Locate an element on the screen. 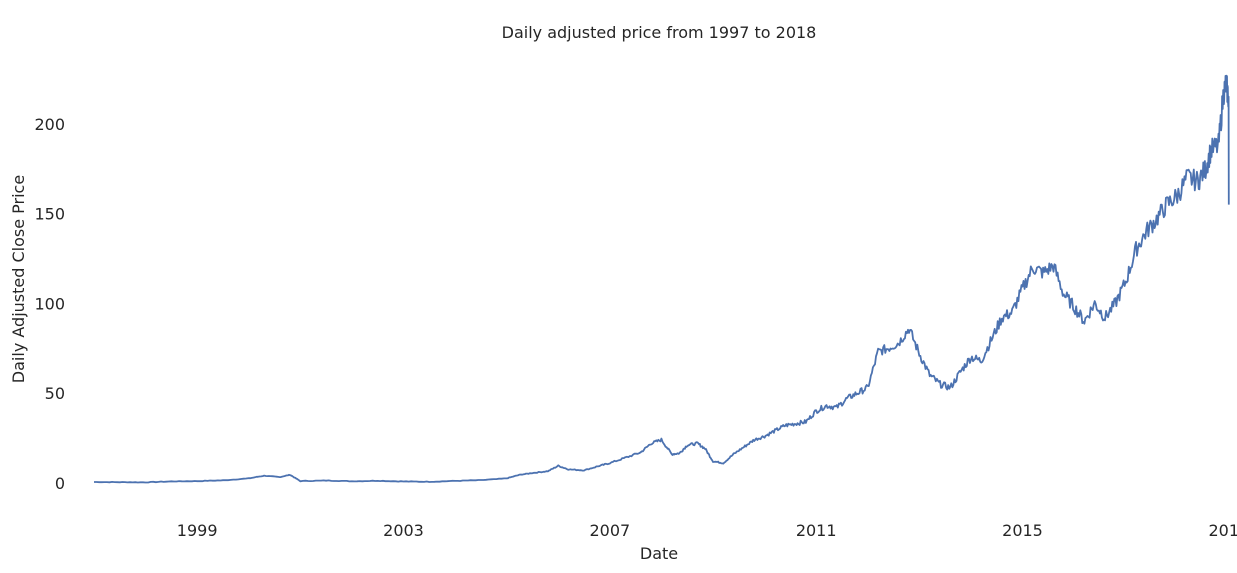 The image size is (1237, 573). y-axis-label: Daily Adjusted Close Price is located at coordinates (18, 279).